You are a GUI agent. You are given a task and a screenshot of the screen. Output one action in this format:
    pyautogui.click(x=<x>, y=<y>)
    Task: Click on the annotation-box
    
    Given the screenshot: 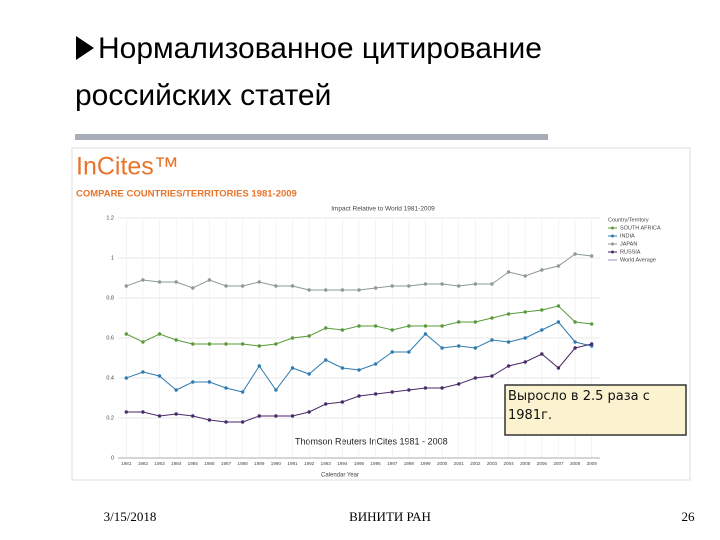 What is the action you would take?
    pyautogui.click(x=595, y=410)
    